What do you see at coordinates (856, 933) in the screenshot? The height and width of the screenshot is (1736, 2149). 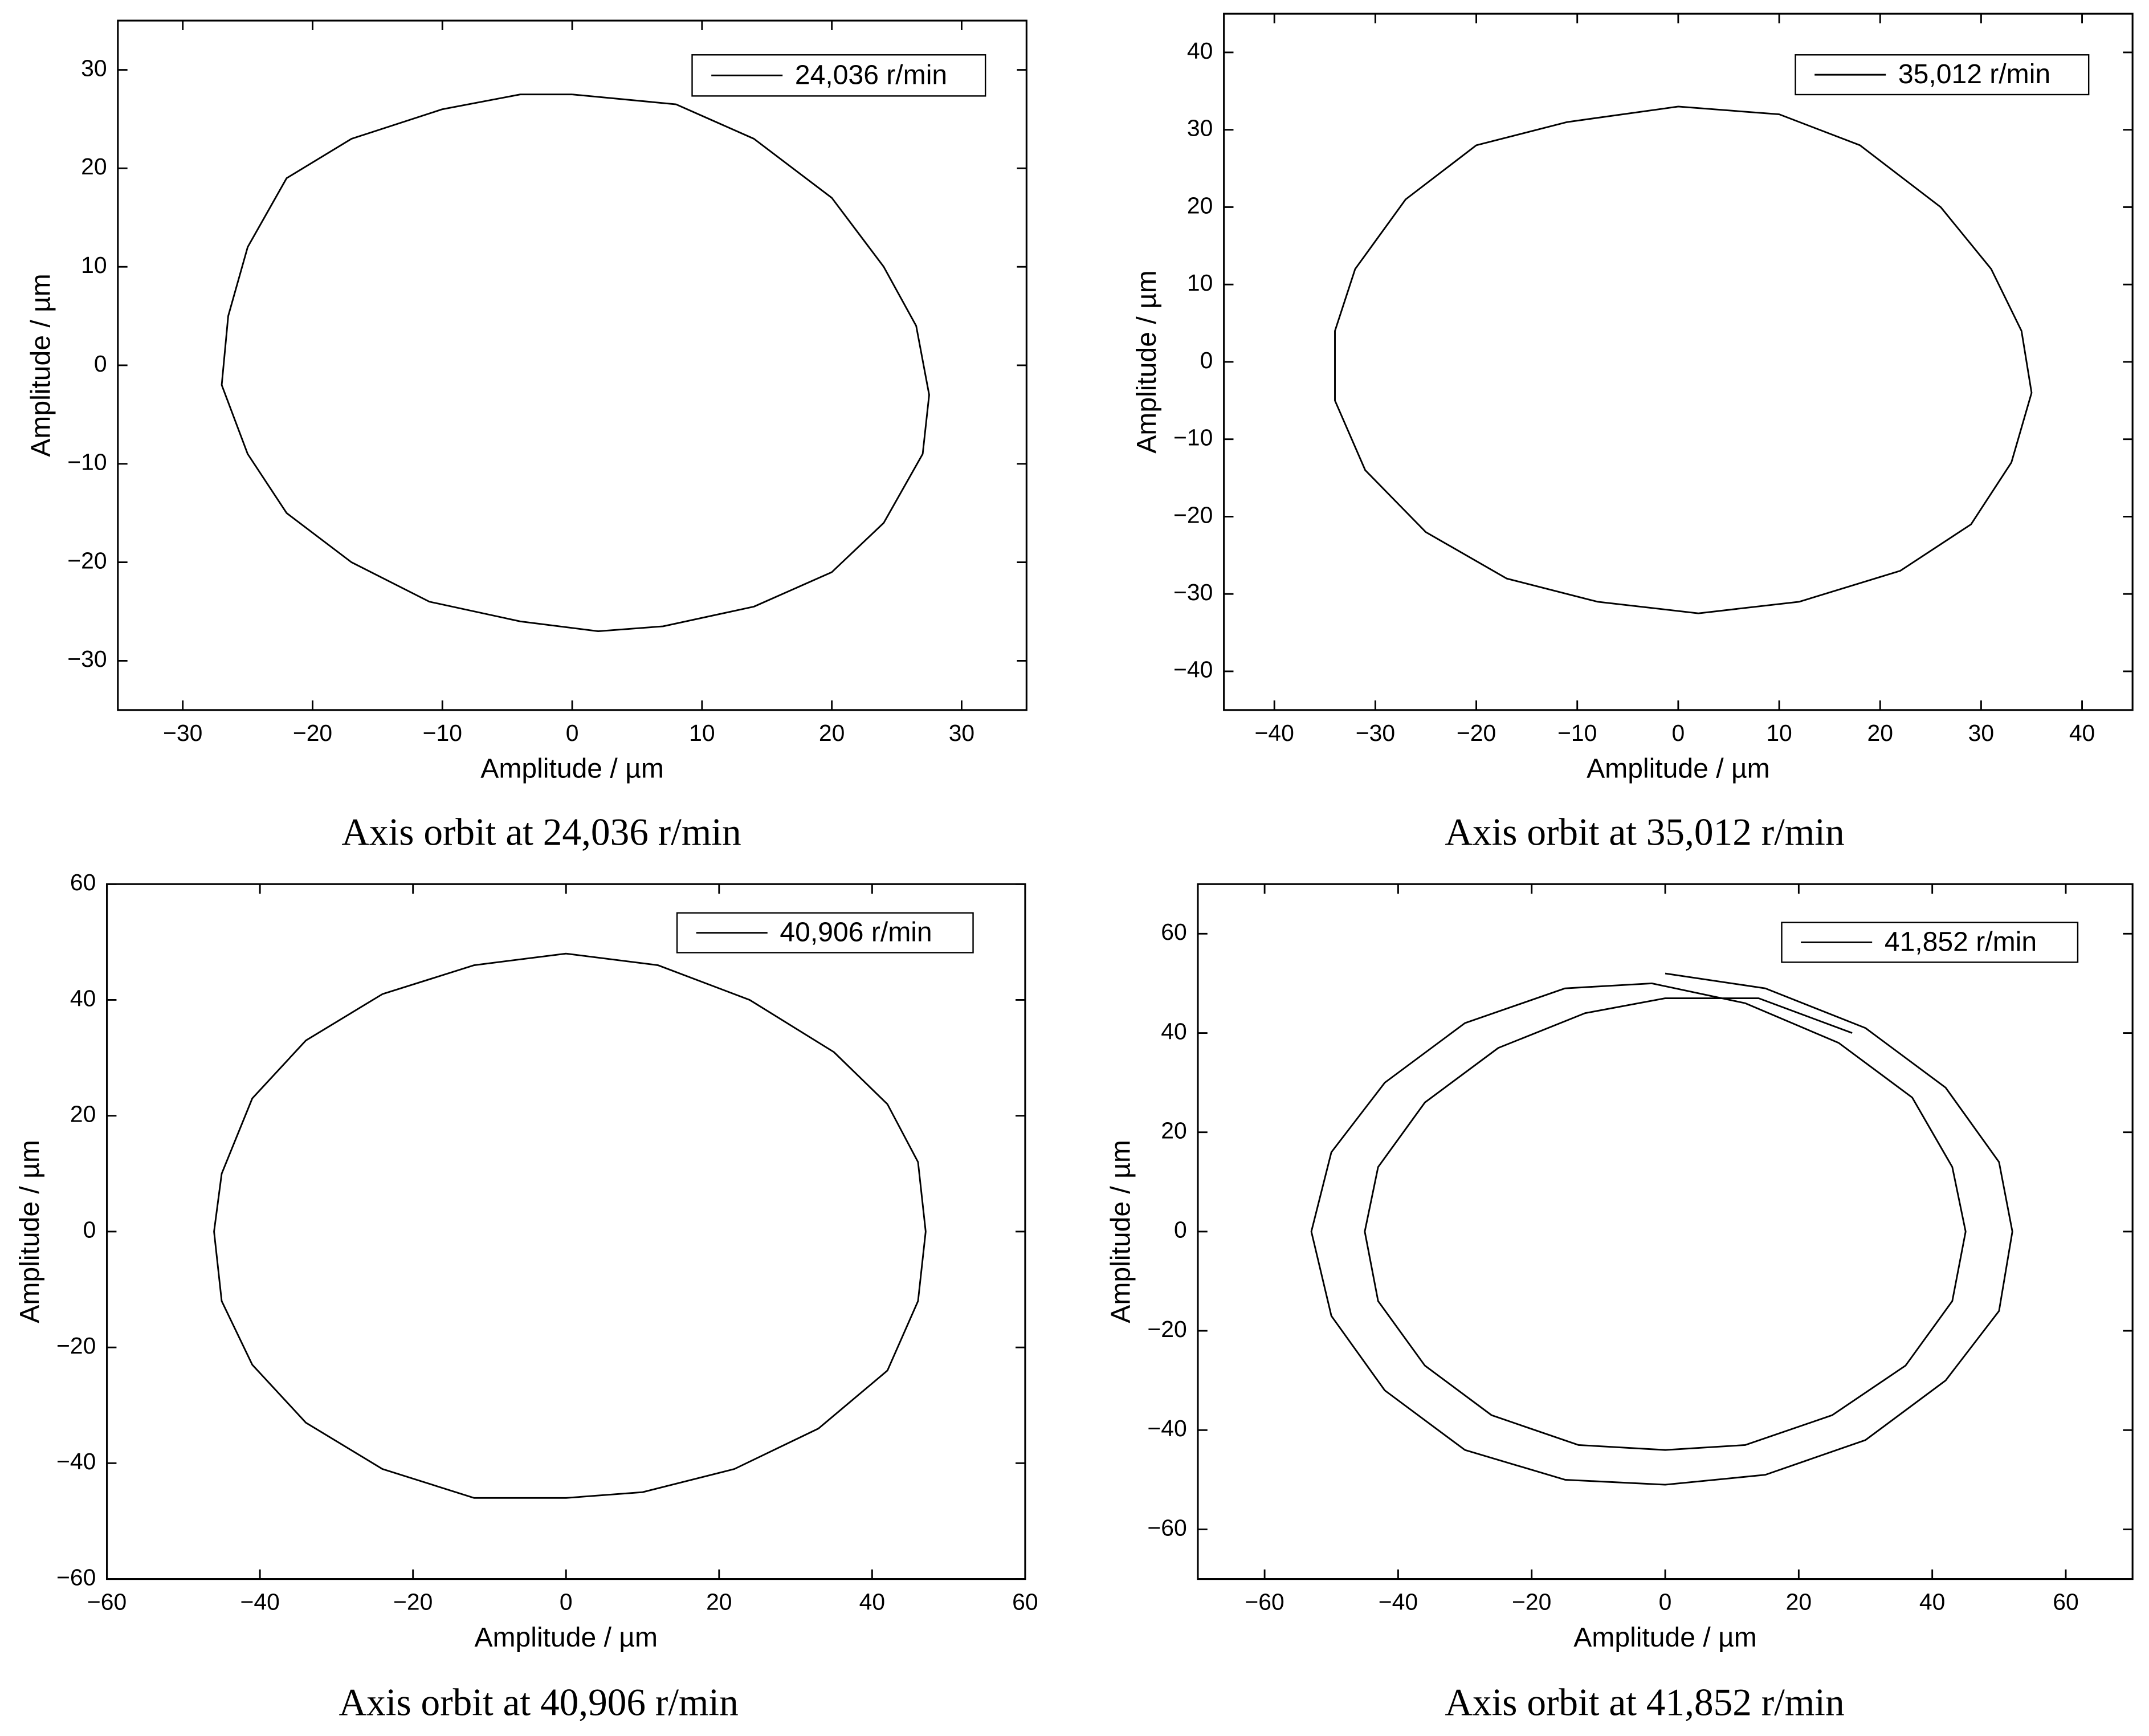 I see `legend-label: 40,906 r/min` at bounding box center [856, 933].